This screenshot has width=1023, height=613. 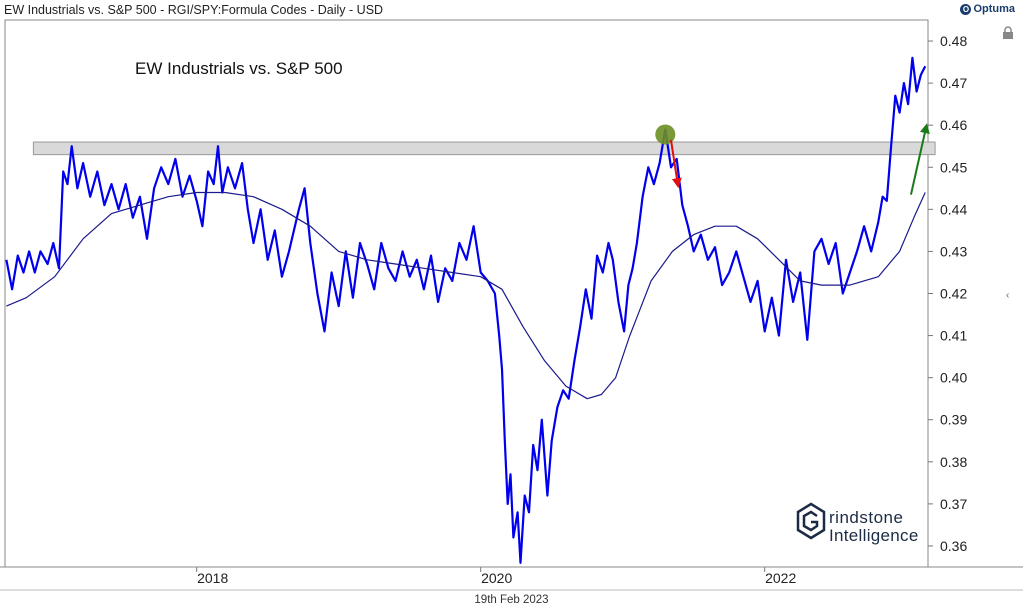 What do you see at coordinates (953, 167) in the screenshot?
I see `y-tick-label: 0.45` at bounding box center [953, 167].